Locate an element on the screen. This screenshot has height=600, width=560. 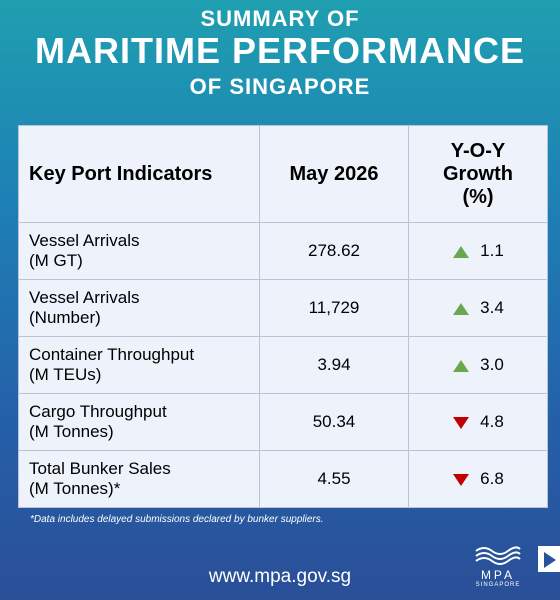
title-main: MARITIME PERFORMANCE is located at coordinates (280, 50).